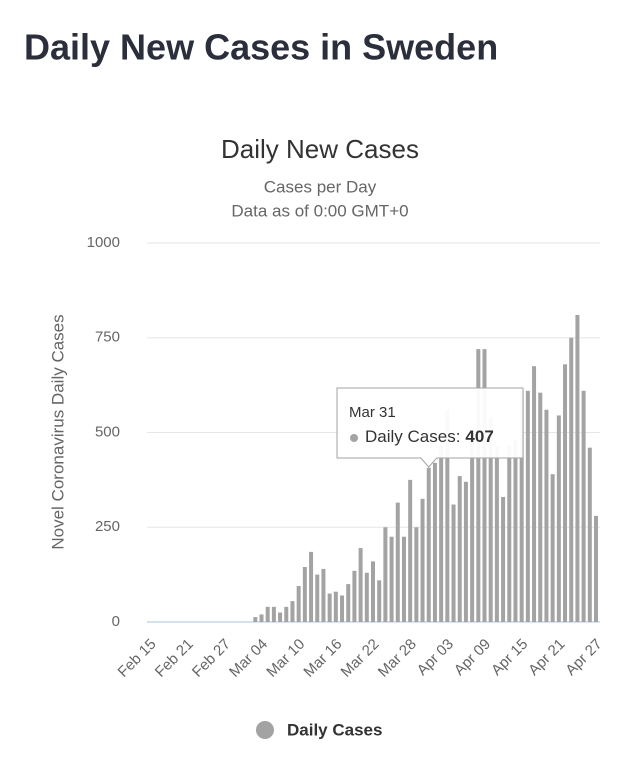 The image size is (640, 776). I want to click on chart-title: Daily New Cases, so click(320, 149).